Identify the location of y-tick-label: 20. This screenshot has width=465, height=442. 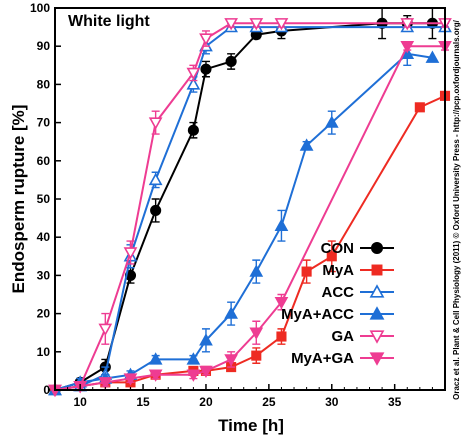
(44, 314).